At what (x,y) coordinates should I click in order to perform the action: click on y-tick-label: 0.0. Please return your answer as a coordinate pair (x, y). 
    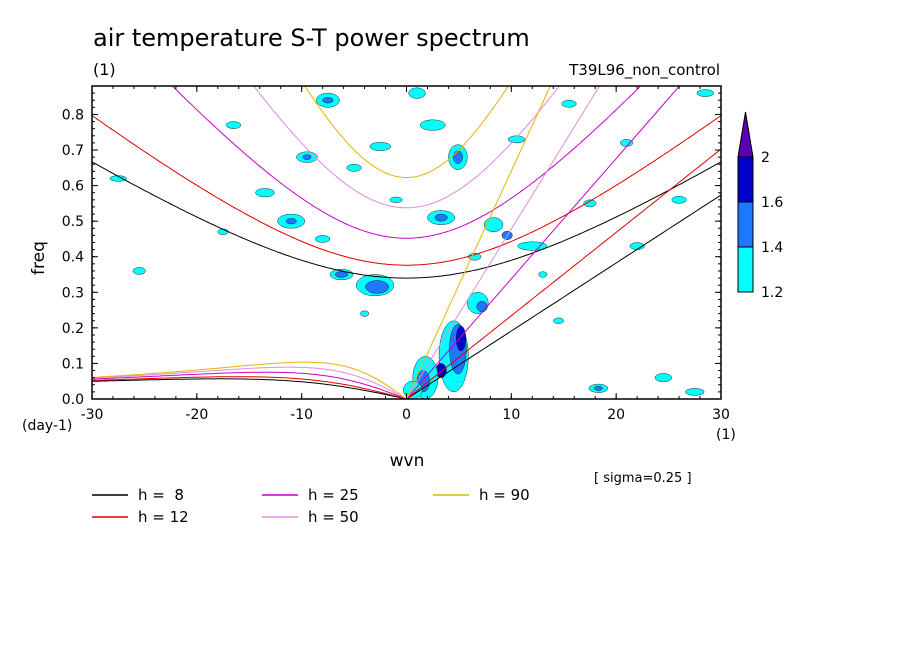
    Looking at the image, I should click on (73, 400).